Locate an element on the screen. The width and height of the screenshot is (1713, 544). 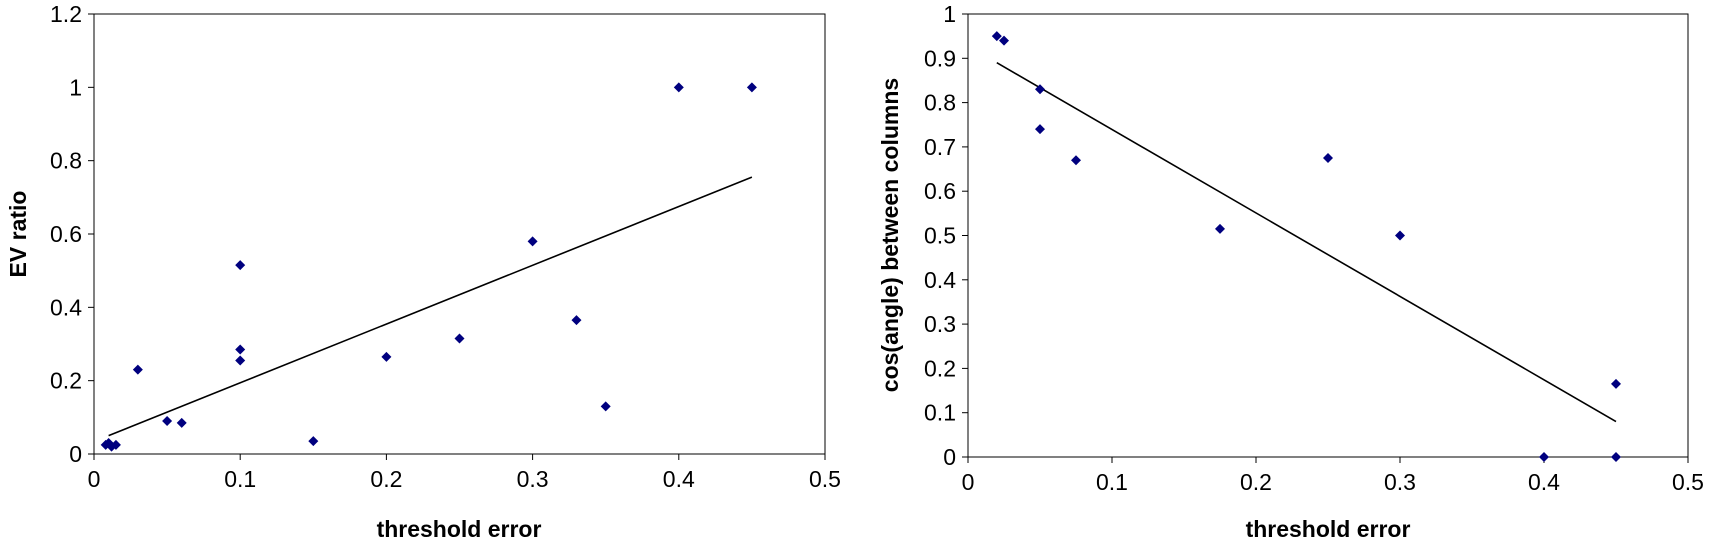
y-tick-label: 0.9 is located at coordinates (940, 58).